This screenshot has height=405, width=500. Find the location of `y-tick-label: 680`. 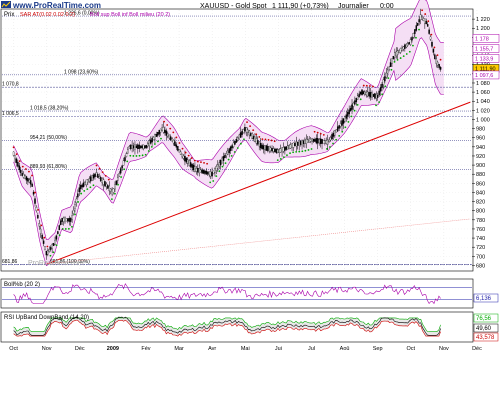

y-tick-label: 680 is located at coordinates (480, 266).